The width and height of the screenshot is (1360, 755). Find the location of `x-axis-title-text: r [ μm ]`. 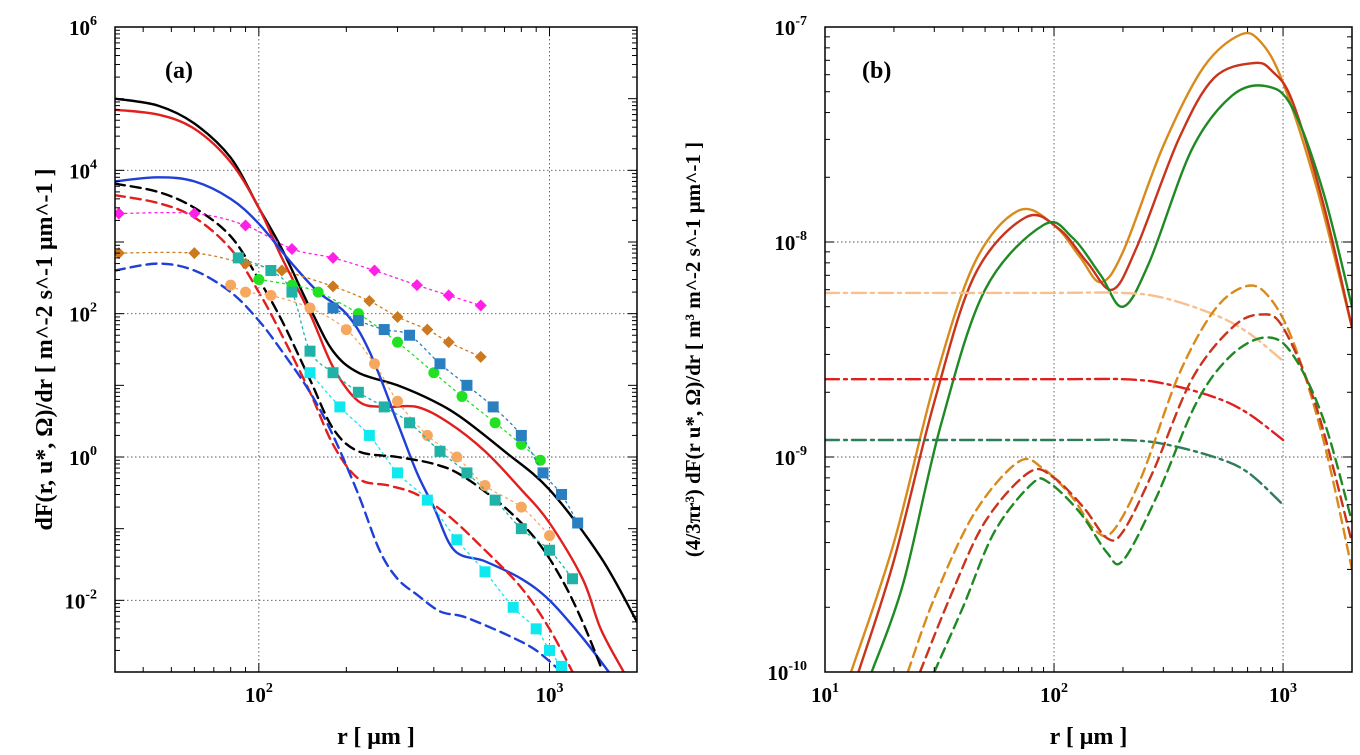

x-axis-title-text: r [ μm ] is located at coordinates (376, 737).